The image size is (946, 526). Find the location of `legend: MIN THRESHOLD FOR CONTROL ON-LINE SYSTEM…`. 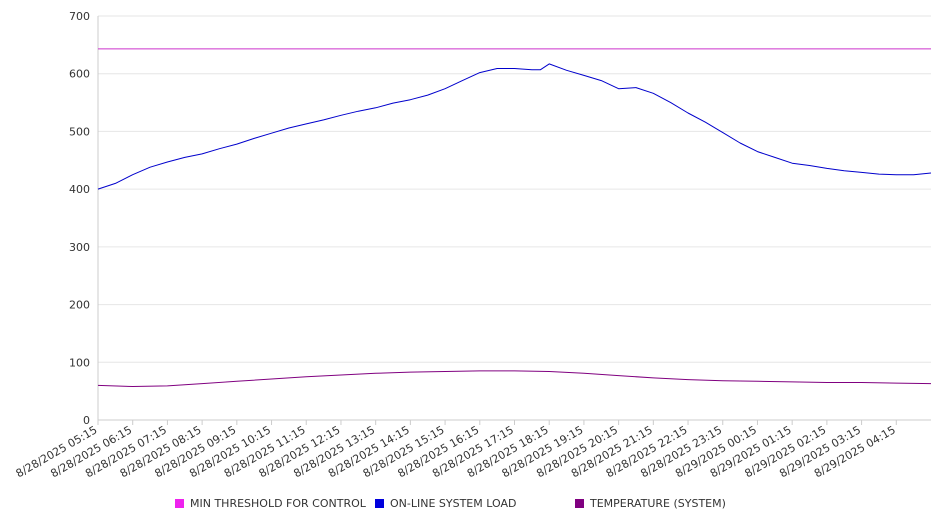

legend: MIN THRESHOLD FOR CONTROL ON-LINE SYSTEM… is located at coordinates (473, 506).